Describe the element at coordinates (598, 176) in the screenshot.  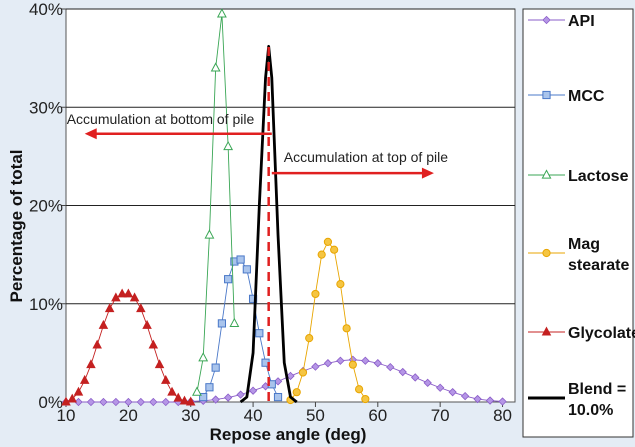
I see `legend-label: Lactose` at that location.